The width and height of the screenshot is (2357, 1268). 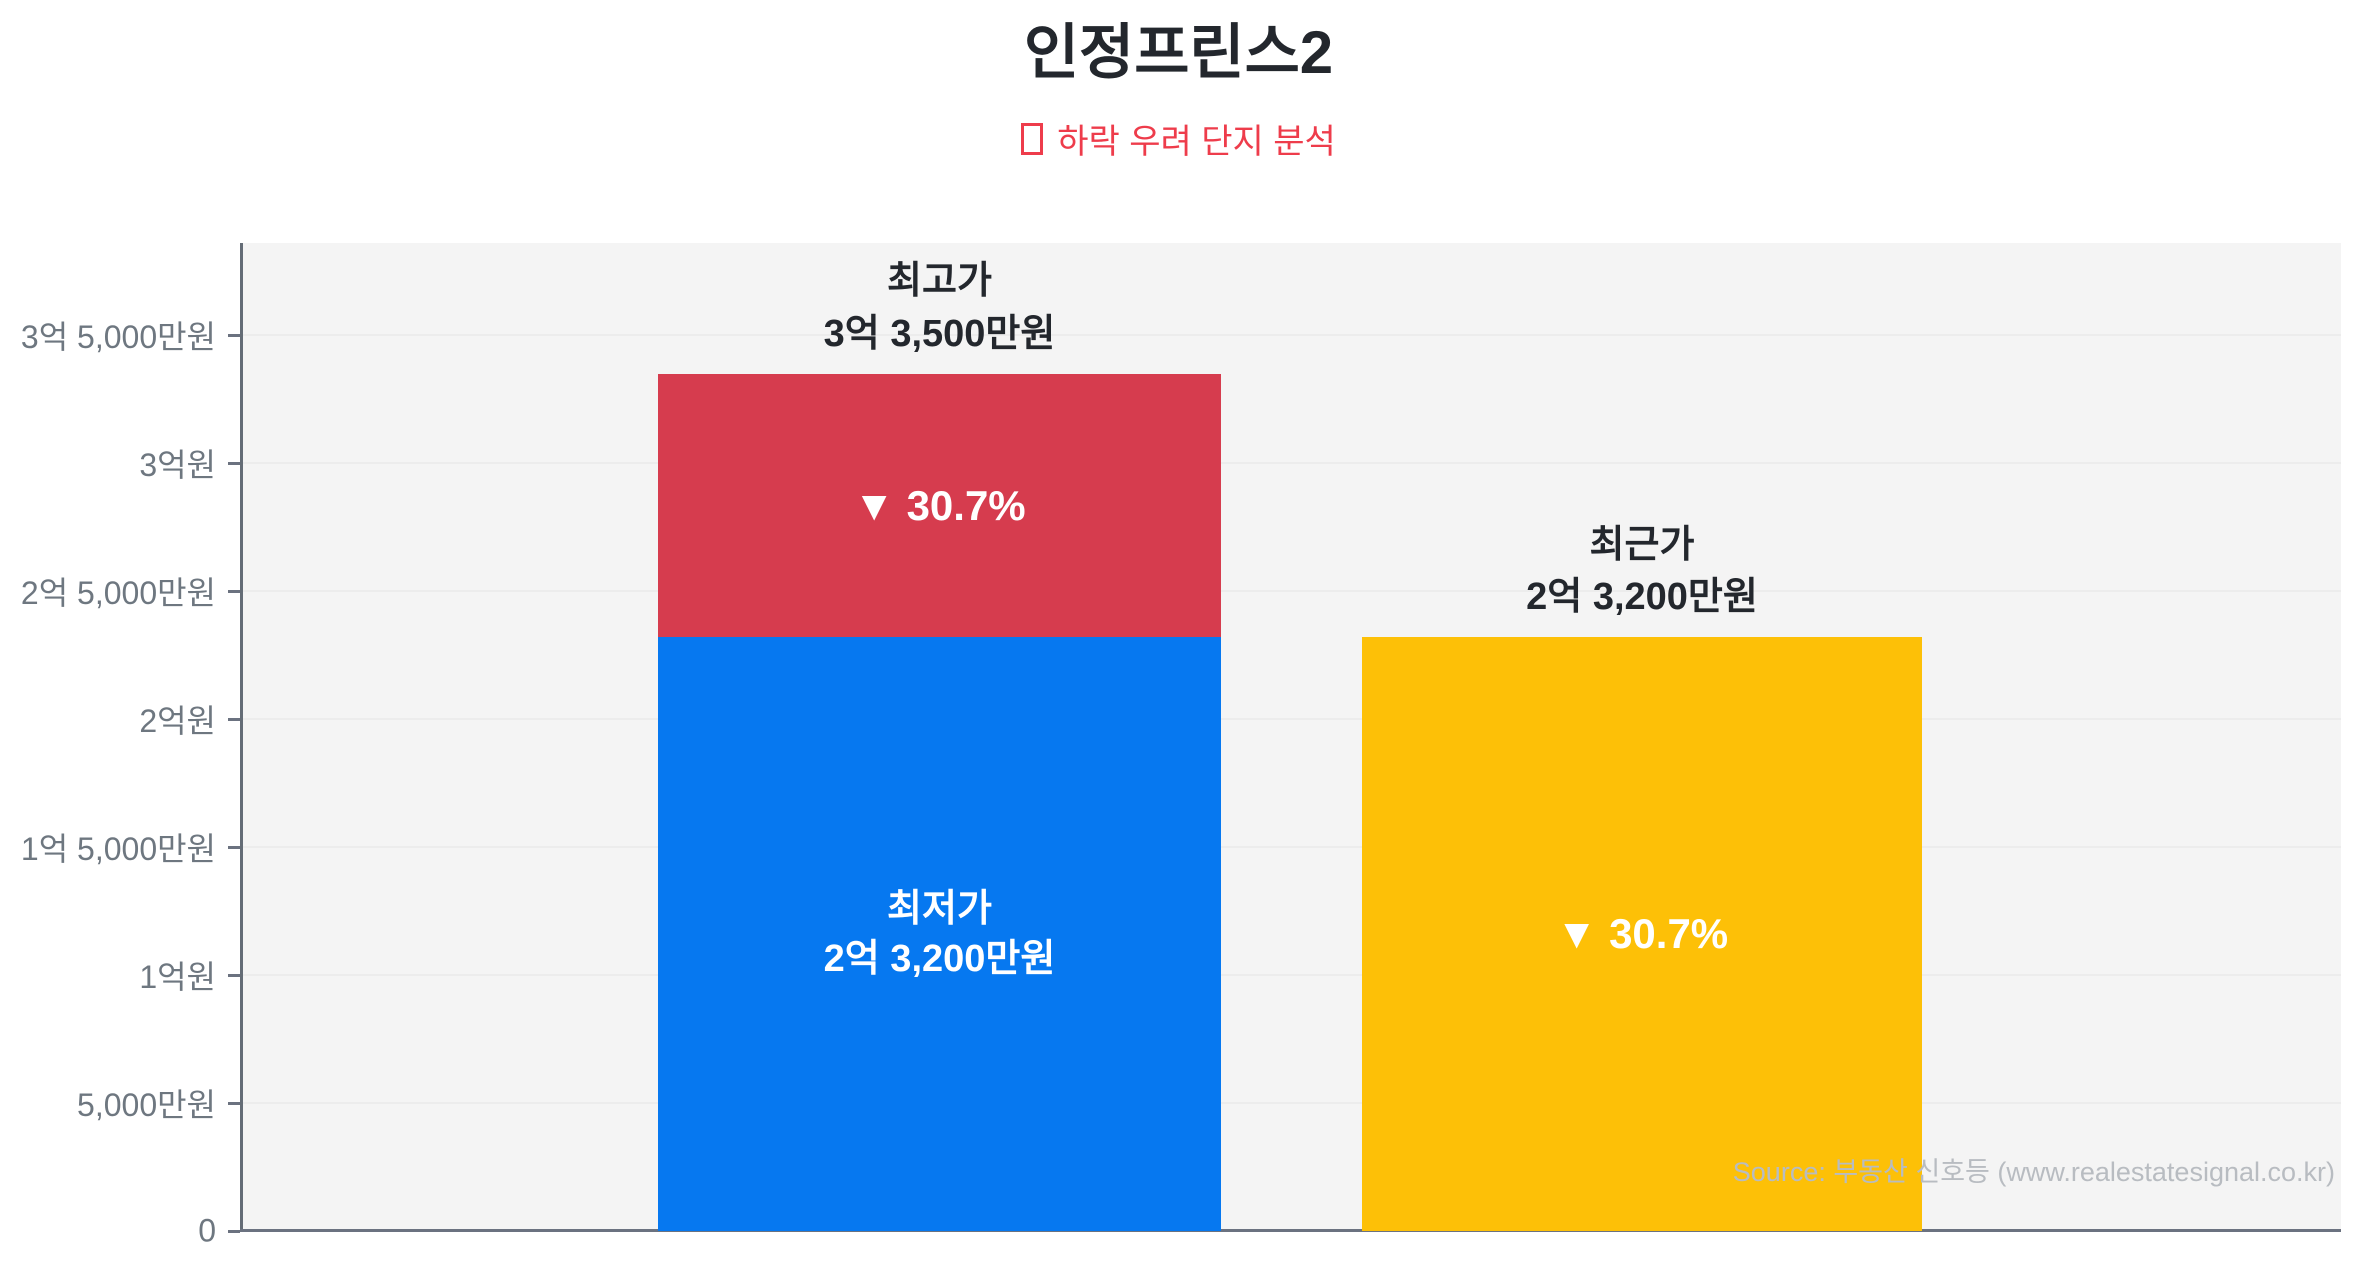 I want to click on bar-top-label-line: 3억 3,500만원, so click(x=939, y=333).